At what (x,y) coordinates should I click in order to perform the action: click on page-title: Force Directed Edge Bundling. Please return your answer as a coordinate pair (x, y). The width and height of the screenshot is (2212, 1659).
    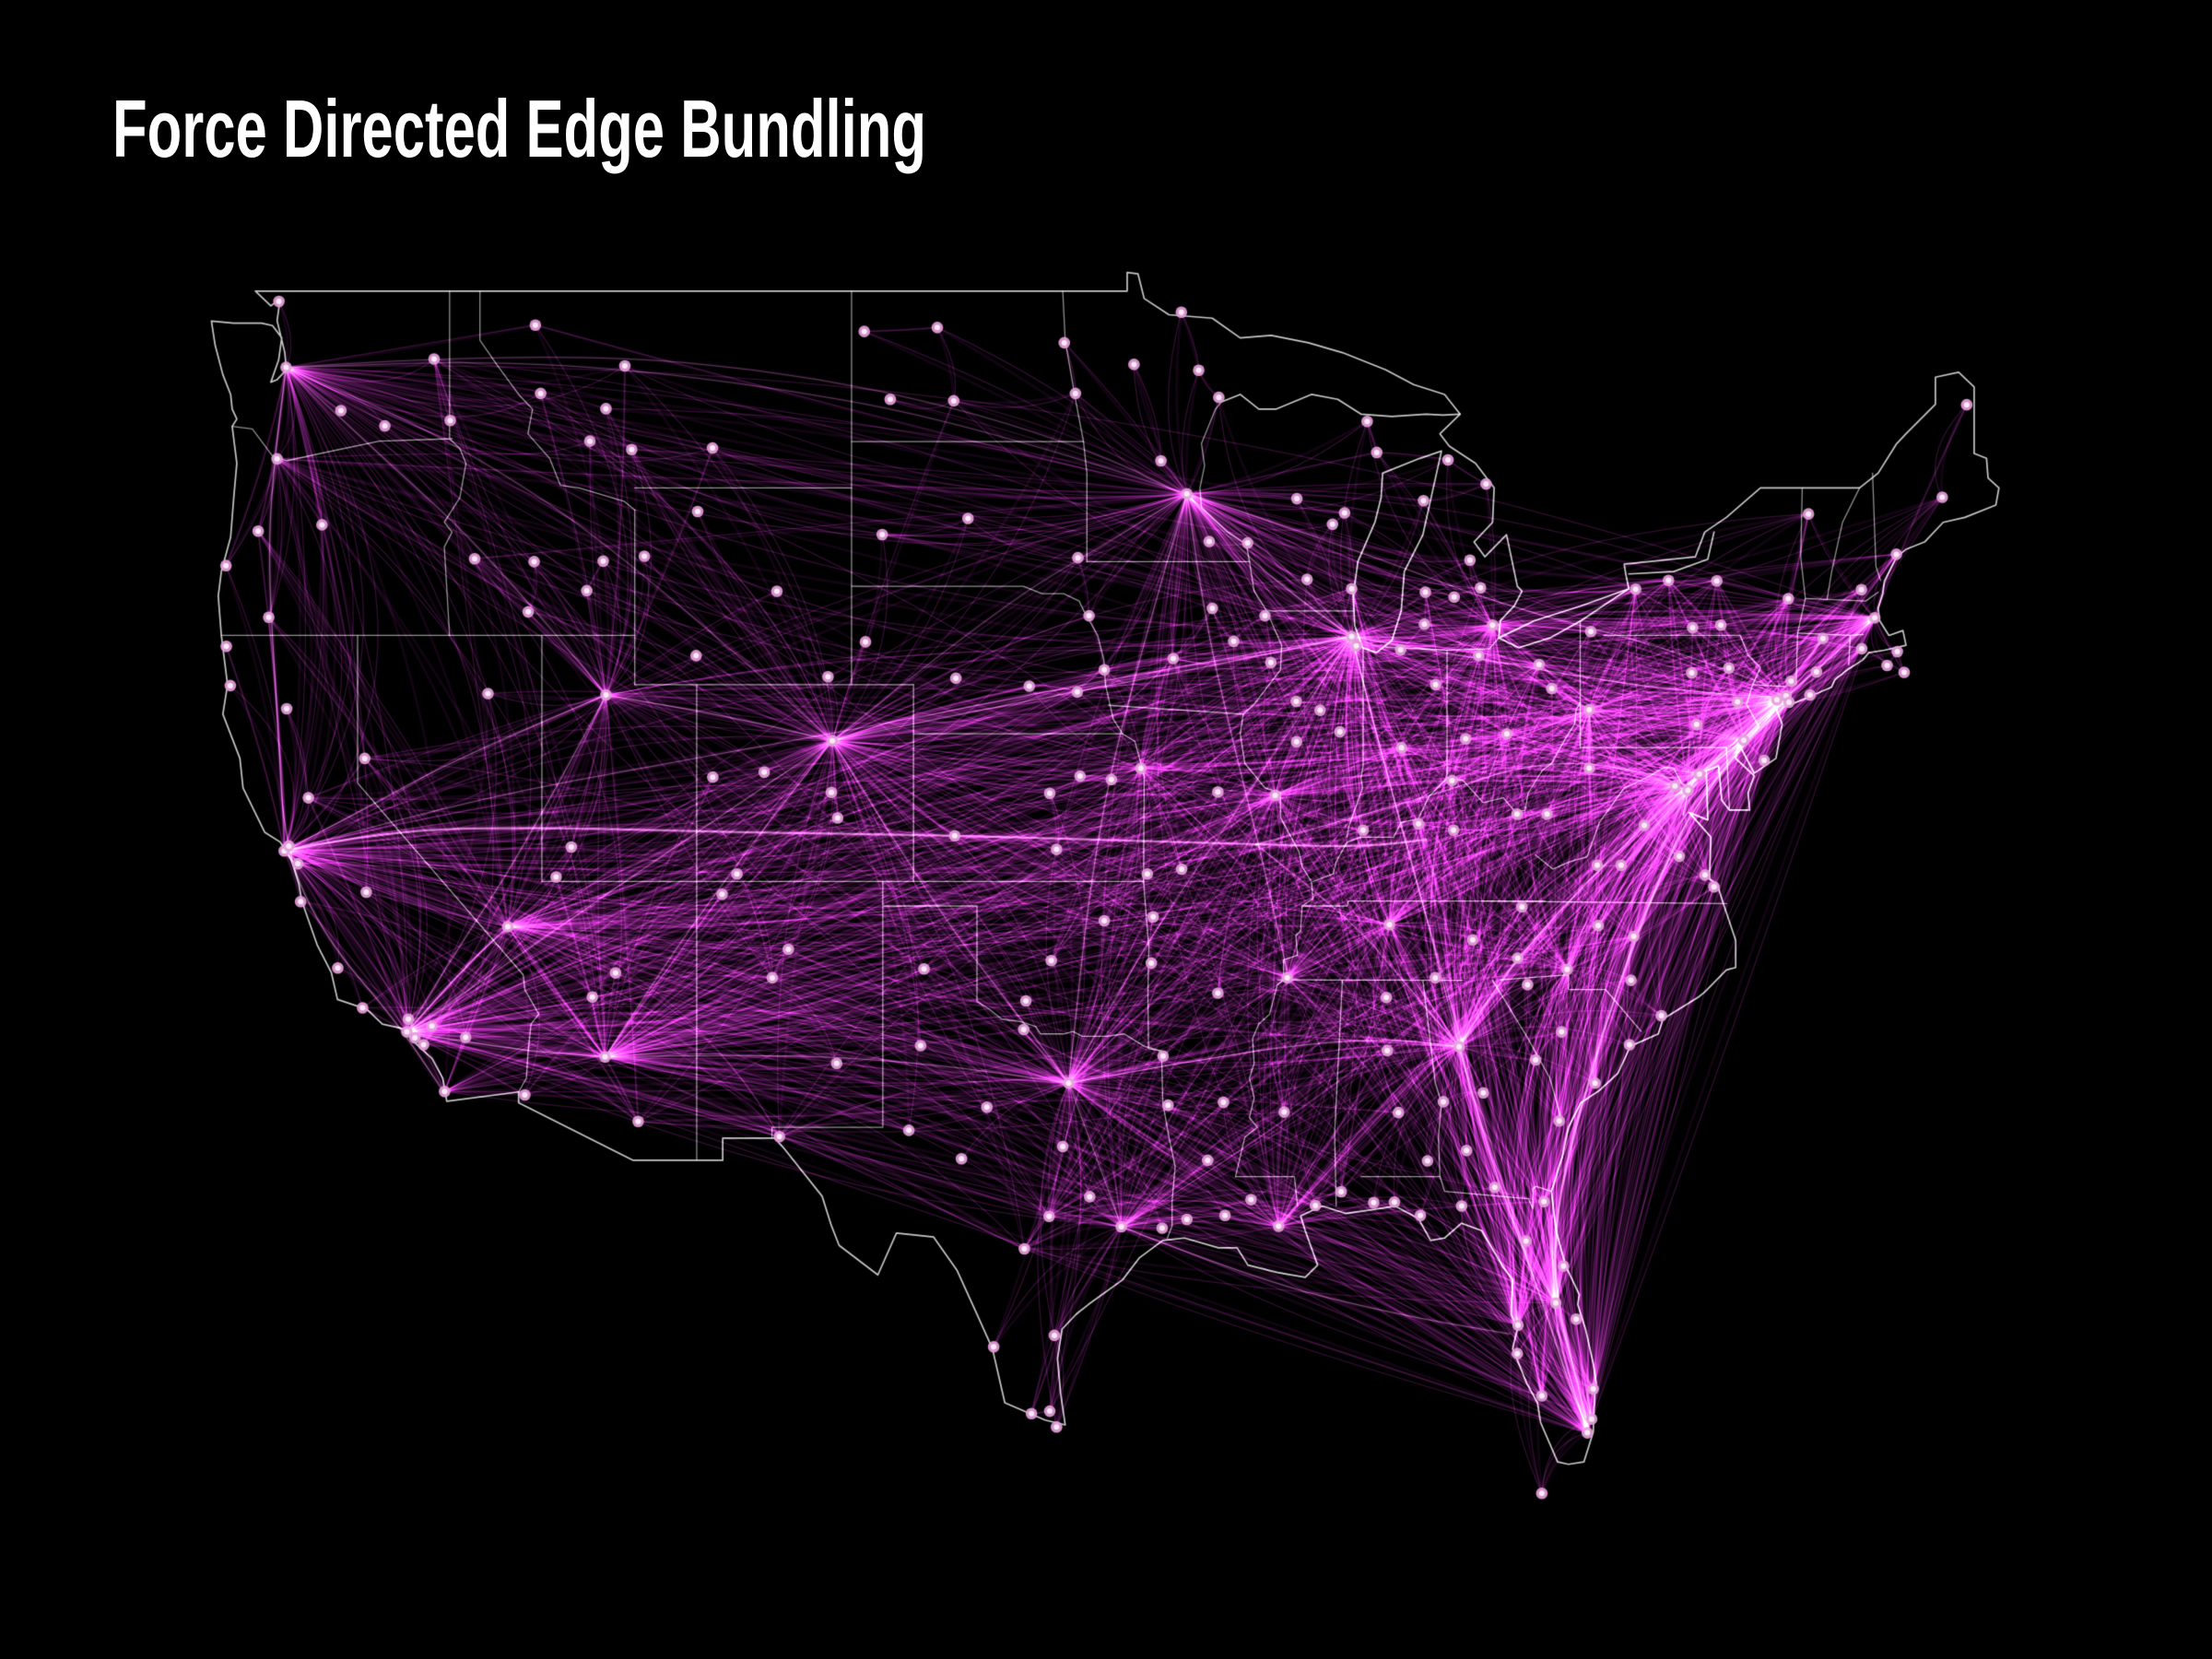
    Looking at the image, I should click on (519, 128).